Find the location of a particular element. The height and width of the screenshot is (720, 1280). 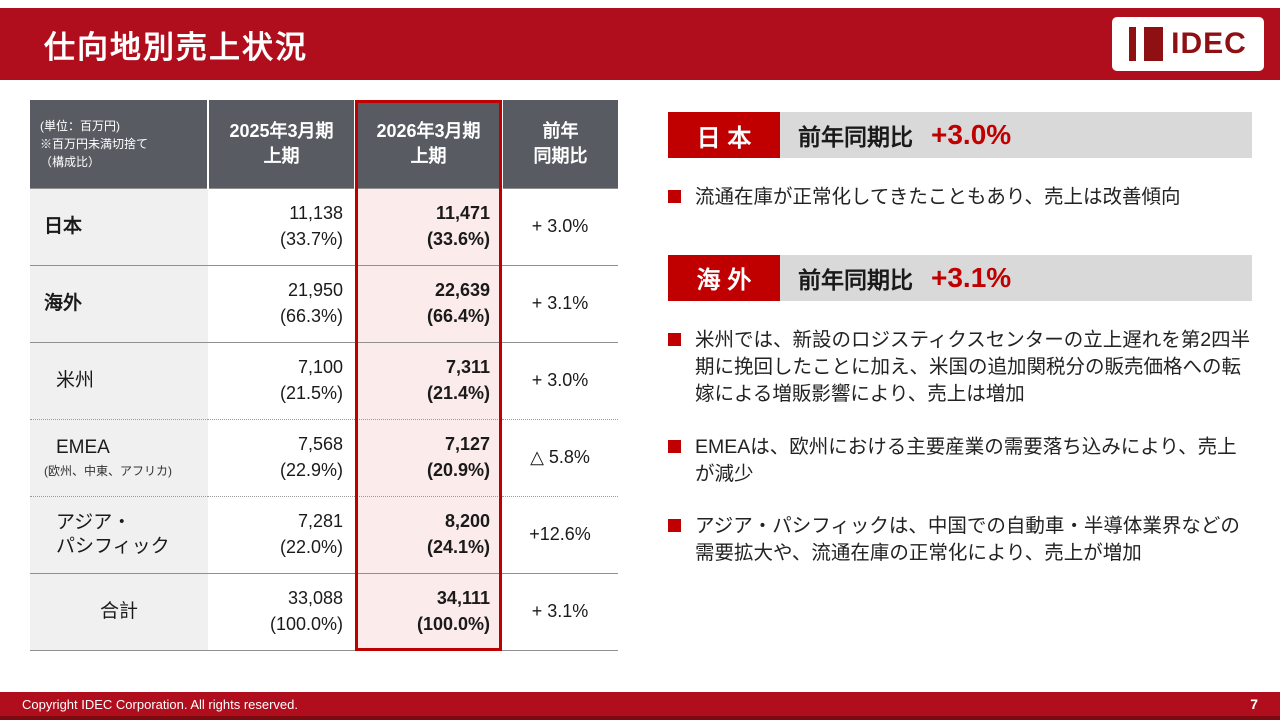

unit-note: (単位：百万円) ※百万円未満切捨て （構成比） is located at coordinates (119, 144).